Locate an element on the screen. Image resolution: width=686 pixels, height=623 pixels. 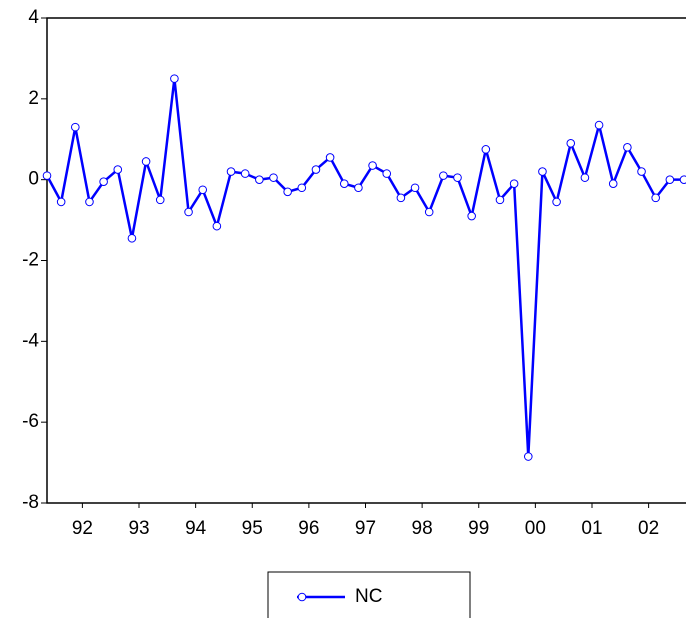
x-tick-label: 02 is located at coordinates (648, 528).